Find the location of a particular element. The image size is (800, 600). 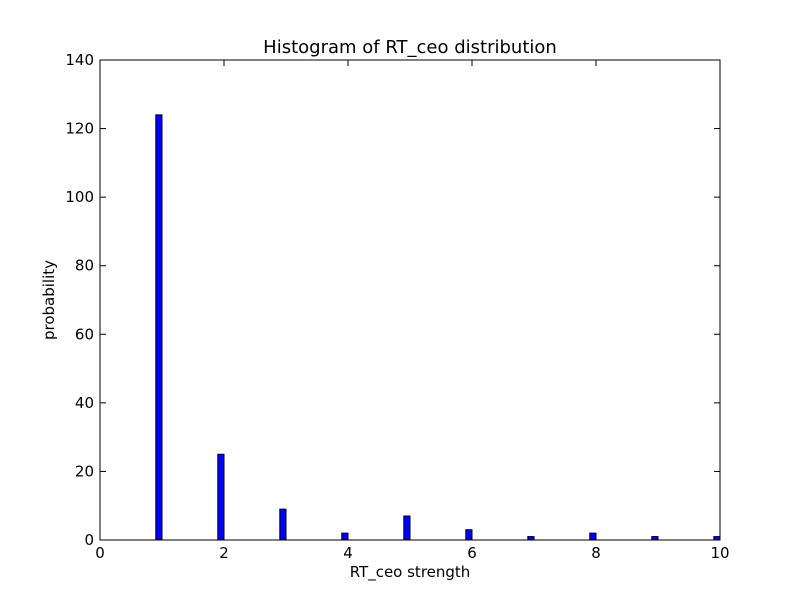

y-tick-label: 60 is located at coordinates (84, 334).